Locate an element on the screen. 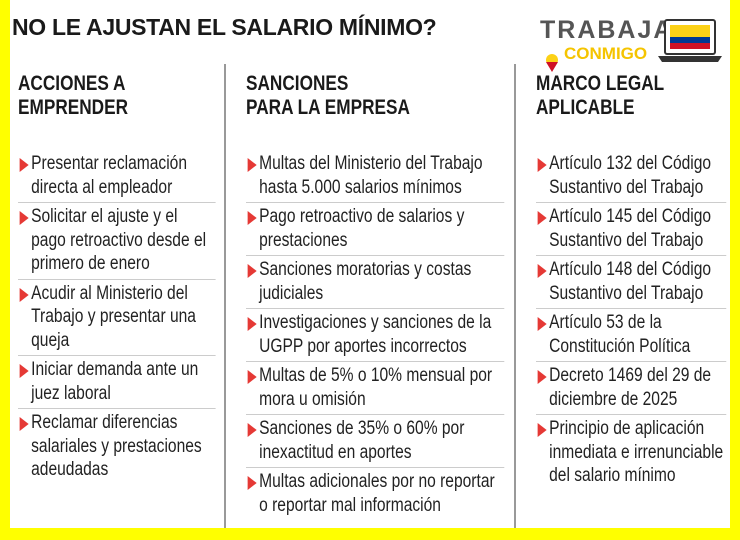 This screenshot has width=740, height=540. heading-line: ACCIONES A is located at coordinates (72, 83).